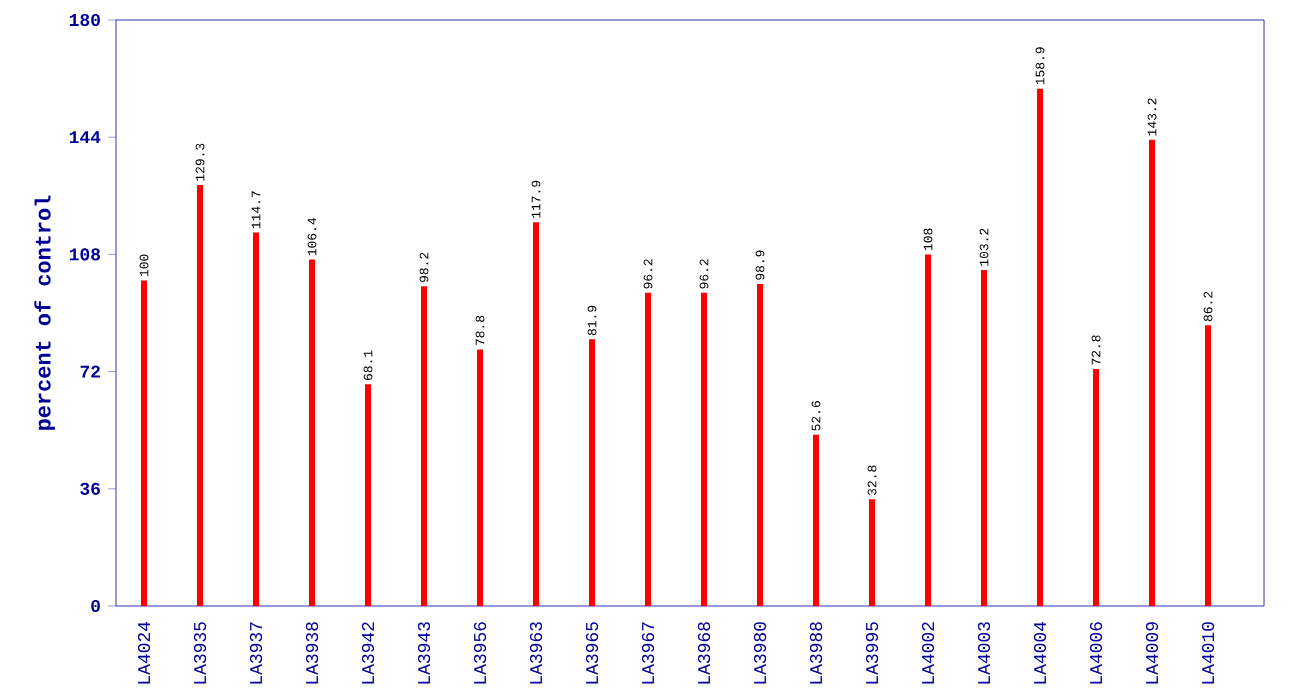  I want to click on y-tick-label: 0, so click(95, 606).